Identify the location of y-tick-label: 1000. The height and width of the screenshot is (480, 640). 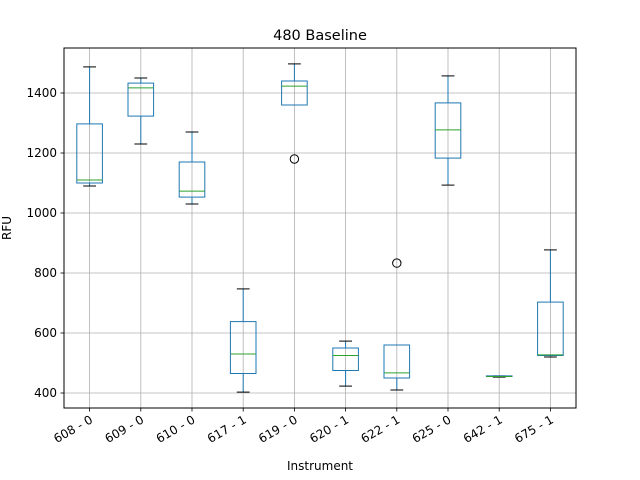
(41, 213).